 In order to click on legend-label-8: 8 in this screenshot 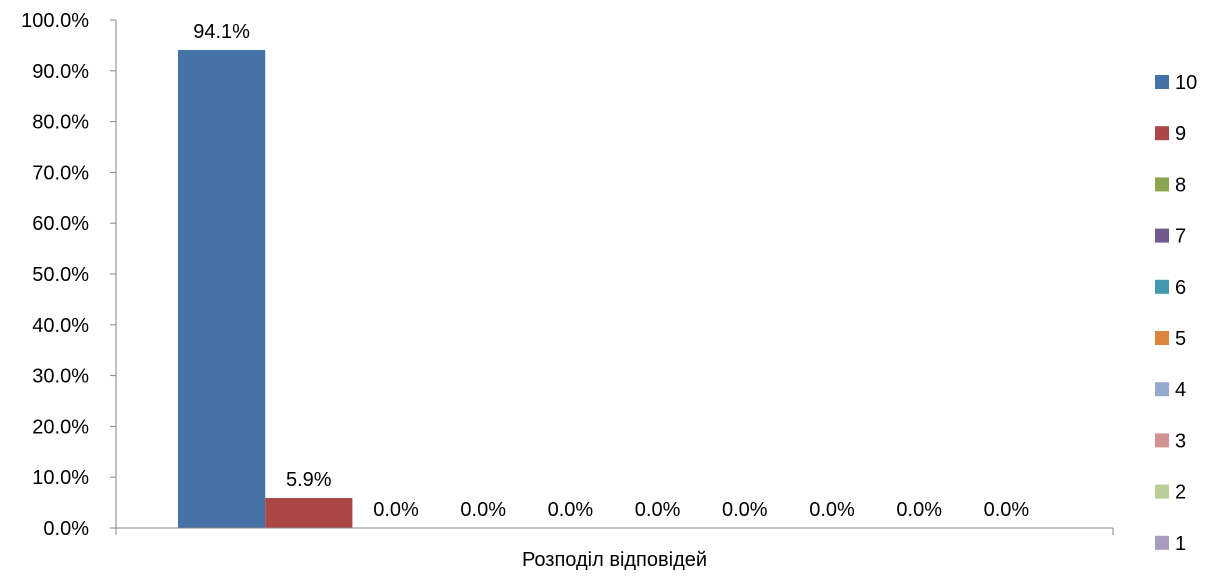, I will do `click(1180, 185)`.